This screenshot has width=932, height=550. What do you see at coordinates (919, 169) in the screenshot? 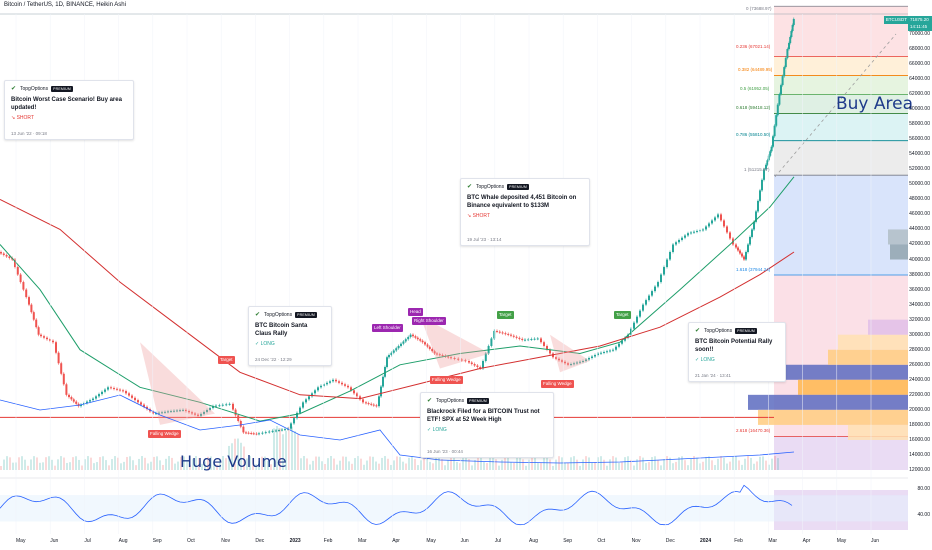
I see `price-axis-label: 52000.00` at bounding box center [919, 169].